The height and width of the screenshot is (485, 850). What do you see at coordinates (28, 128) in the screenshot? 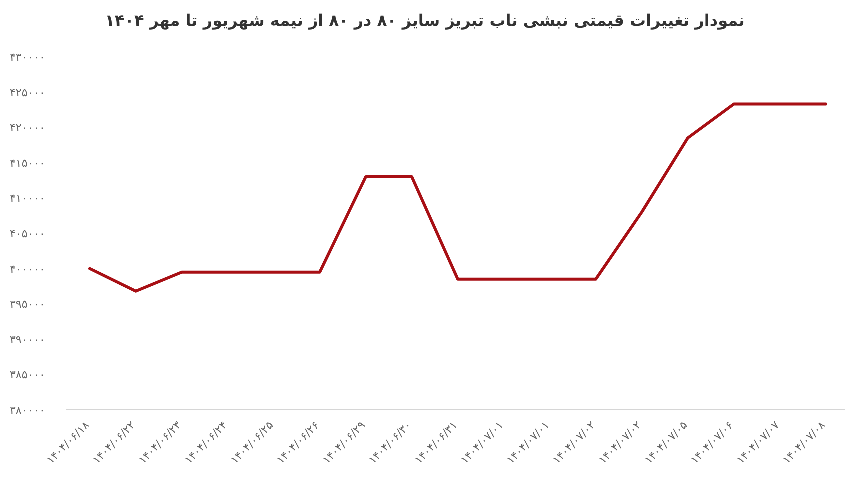
I see `y-tick-label: ۴۲۰۰۰۰` at bounding box center [28, 128].